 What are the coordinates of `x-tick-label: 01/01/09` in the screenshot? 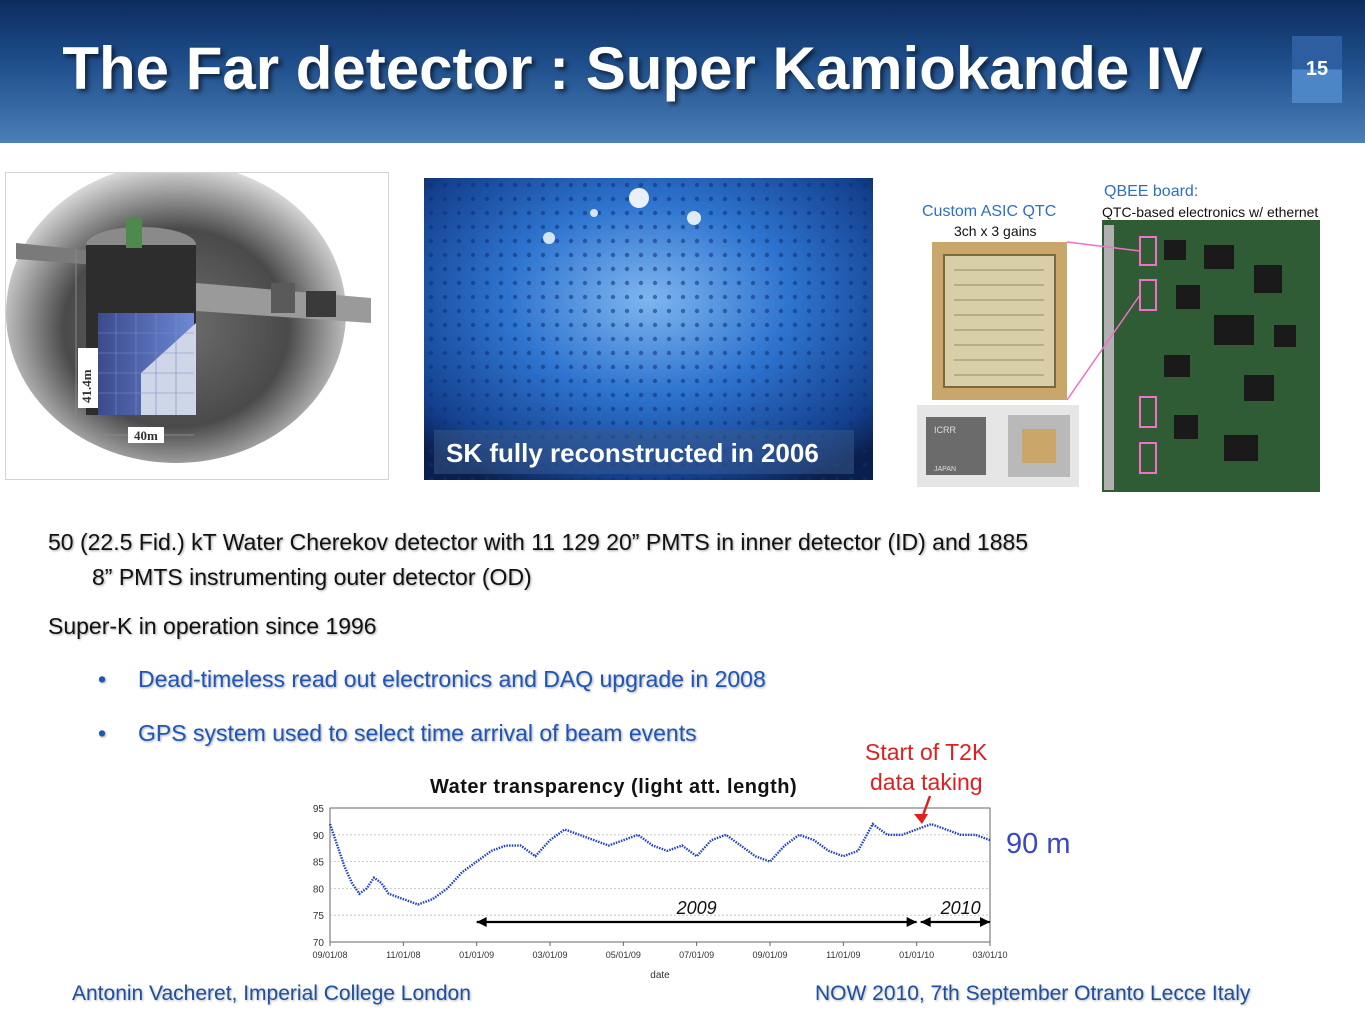 It's located at (476, 955).